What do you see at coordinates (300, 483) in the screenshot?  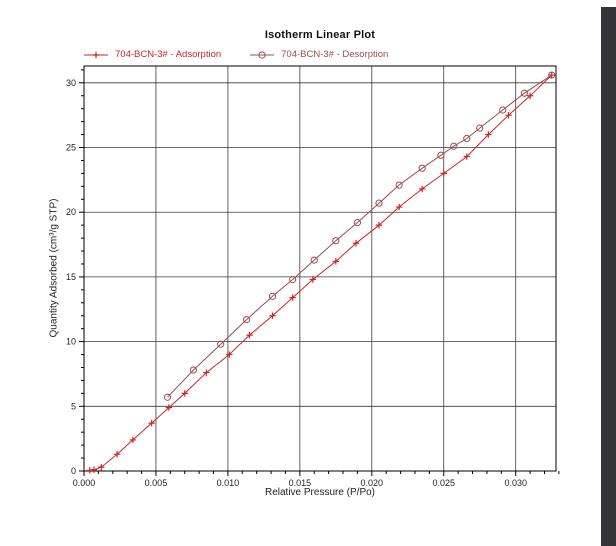 I see `svg-text: 0.015` at bounding box center [300, 483].